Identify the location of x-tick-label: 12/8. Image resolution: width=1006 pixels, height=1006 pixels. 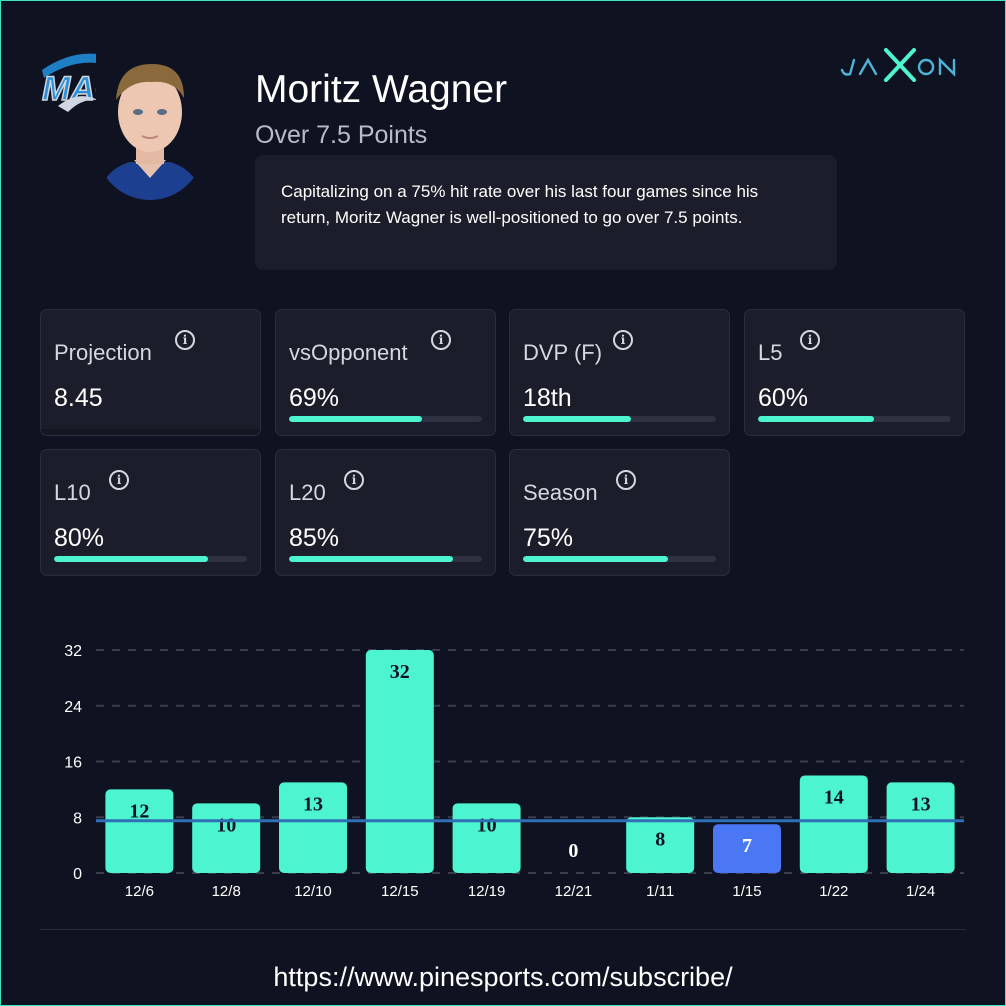
(226, 891).